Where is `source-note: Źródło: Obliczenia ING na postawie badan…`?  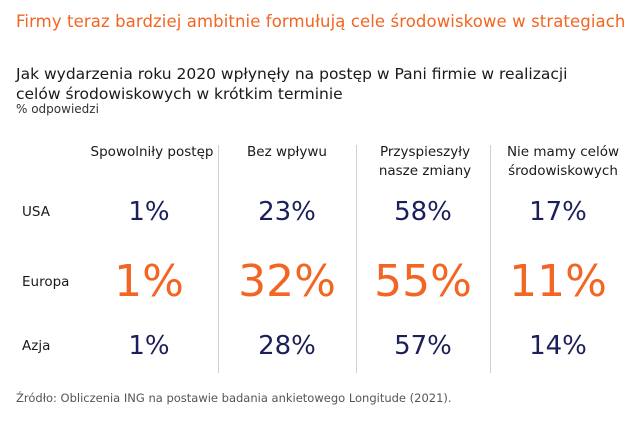
source-note: Źródło: Obliczenia ING na postawie badan… is located at coordinates (234, 398).